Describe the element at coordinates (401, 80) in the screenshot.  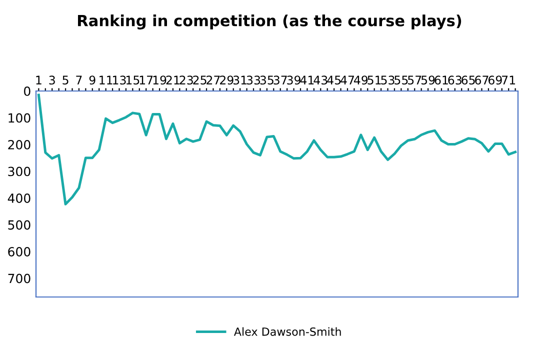
I see `x-tick-label: 55` at that location.